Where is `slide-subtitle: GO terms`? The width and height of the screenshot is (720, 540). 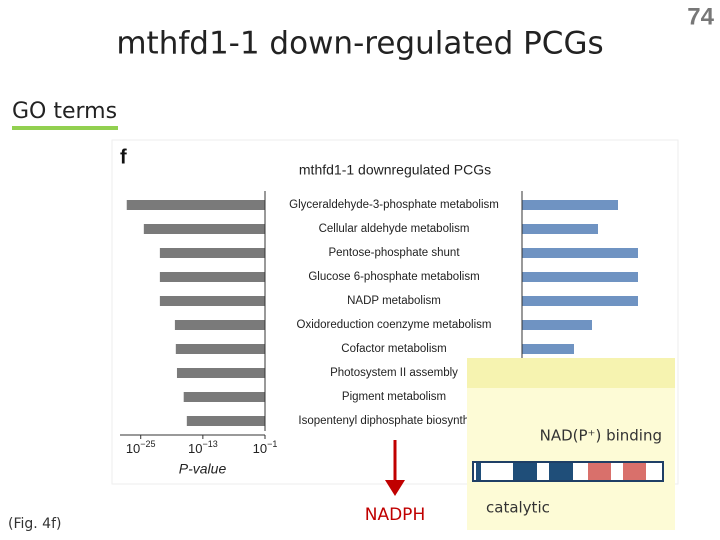 slide-subtitle: GO terms is located at coordinates (64, 111).